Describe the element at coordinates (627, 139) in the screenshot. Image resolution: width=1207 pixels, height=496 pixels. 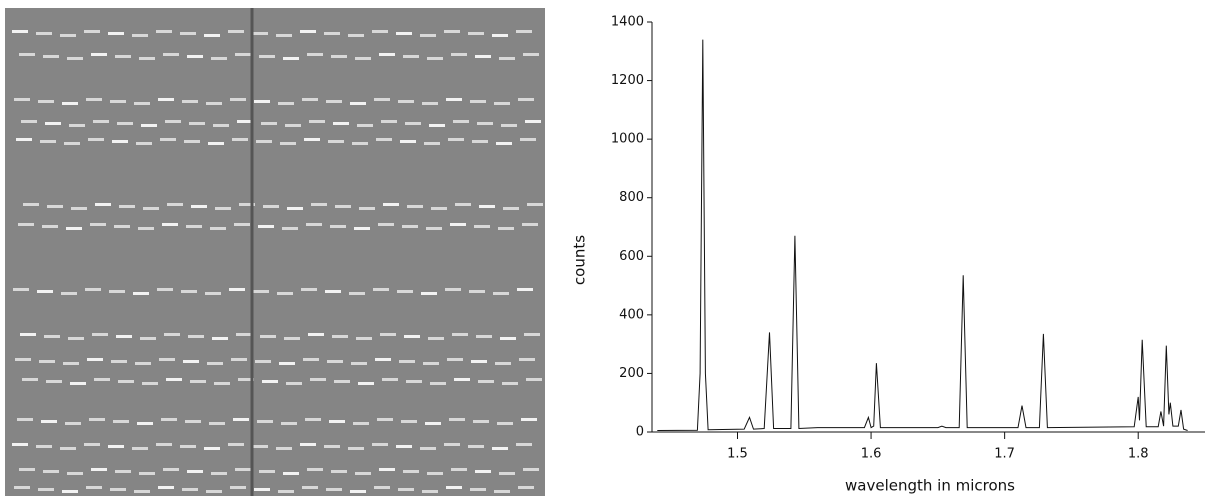
I see `y-tick-label: 1000` at that location.